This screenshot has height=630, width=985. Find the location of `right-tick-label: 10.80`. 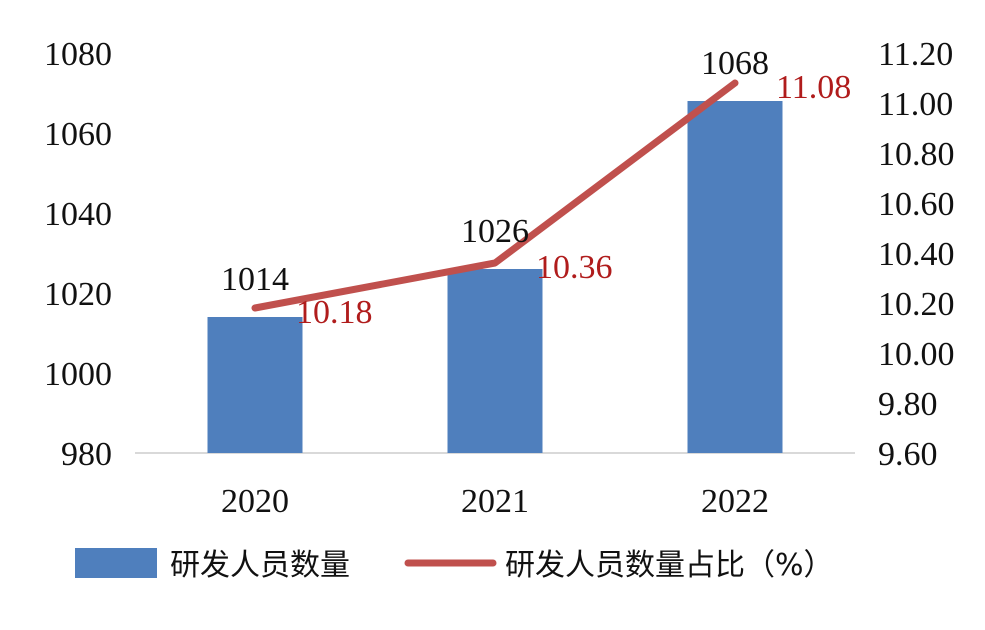

right-tick-label: 10.80 is located at coordinates (916, 154).